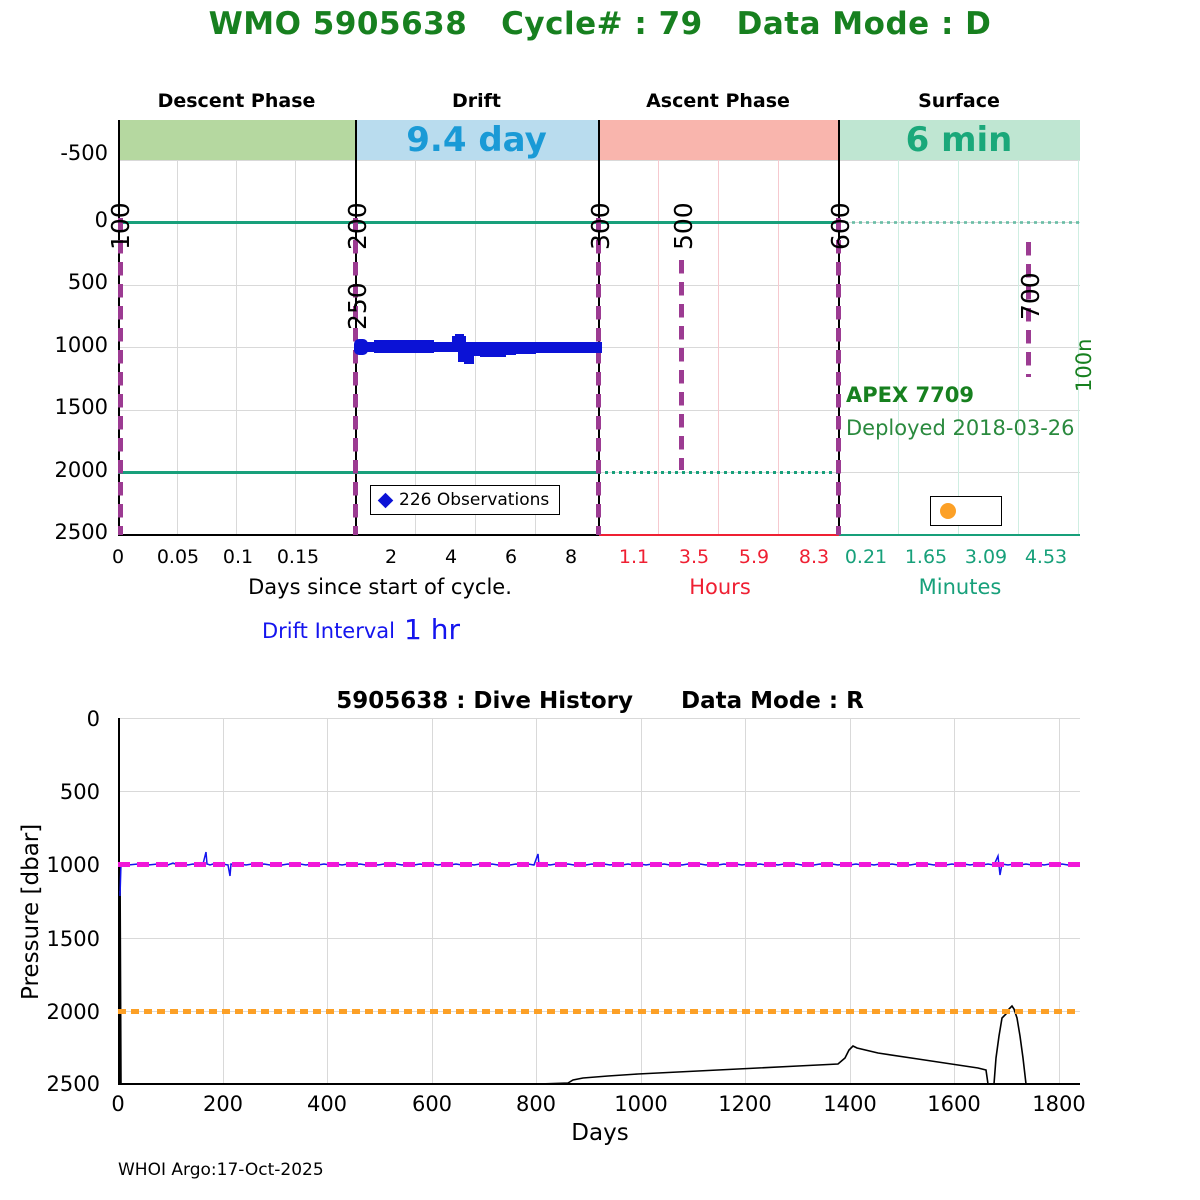 The width and height of the screenshot is (1200, 1200). I want to click on xtick-days-0.1: 0.1, so click(238, 557).